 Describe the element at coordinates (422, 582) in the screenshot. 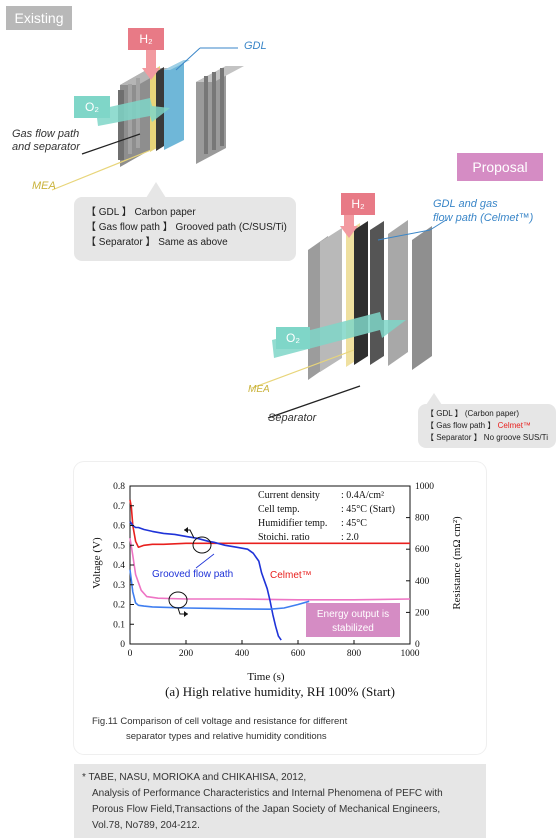

I see `y-right-tick-label: 400` at that location.